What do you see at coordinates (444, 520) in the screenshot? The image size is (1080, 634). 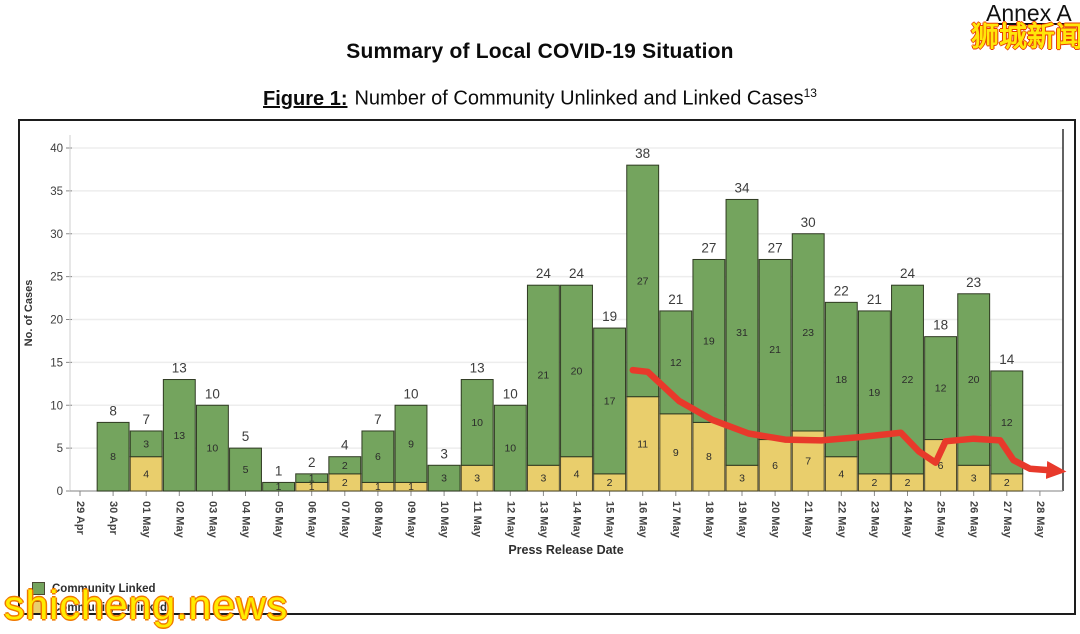 I see `svg-text: 10 May` at bounding box center [444, 520].